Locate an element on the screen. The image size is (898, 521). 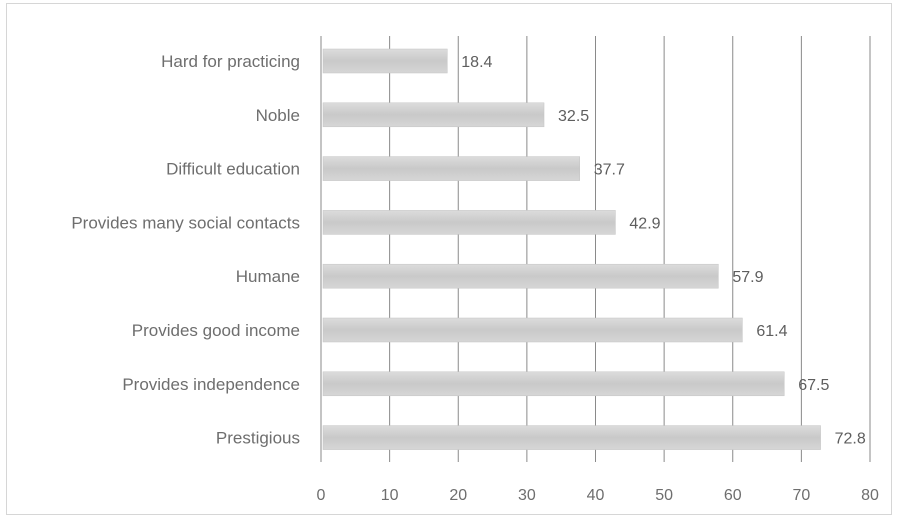
category-label-4: Humane is located at coordinates (268, 276).